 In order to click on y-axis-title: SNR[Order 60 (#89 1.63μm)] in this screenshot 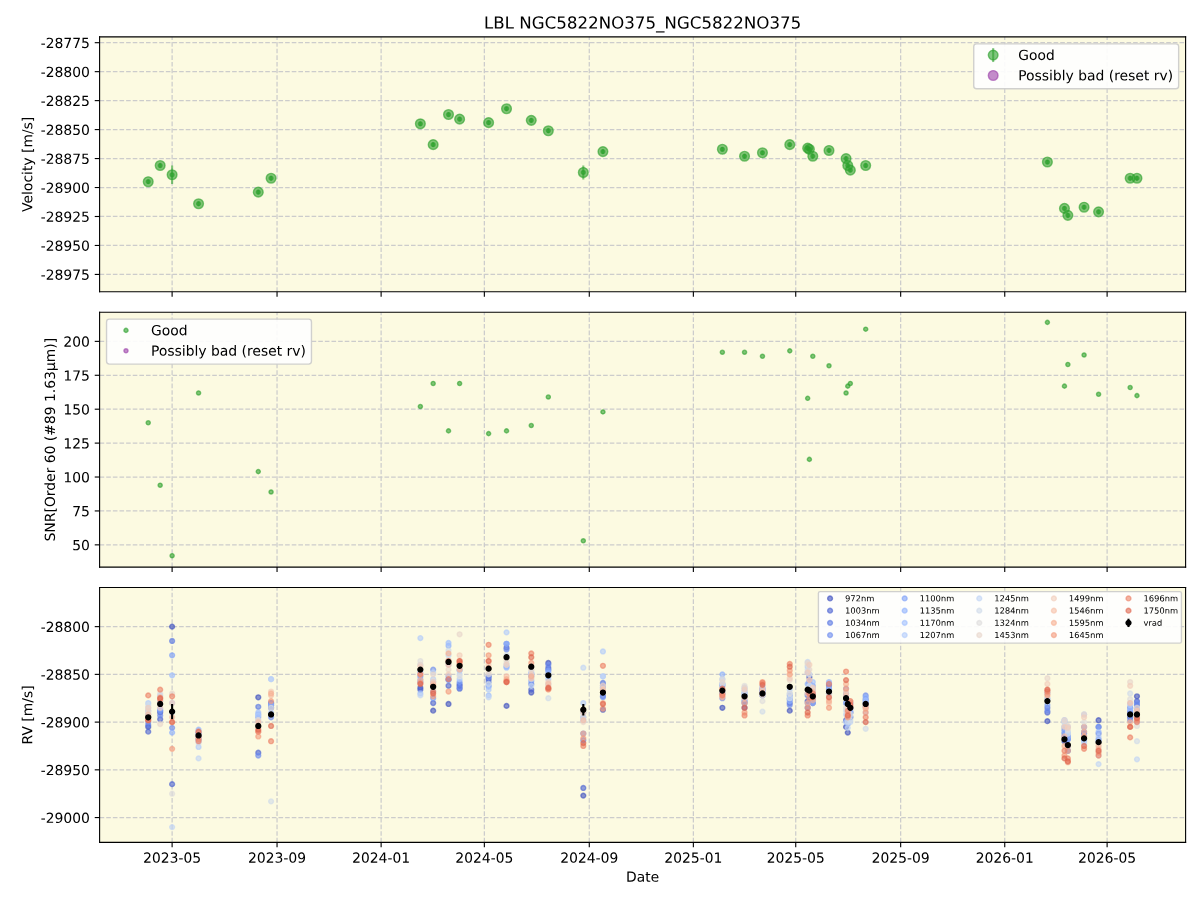, I will do `click(51, 440)`.